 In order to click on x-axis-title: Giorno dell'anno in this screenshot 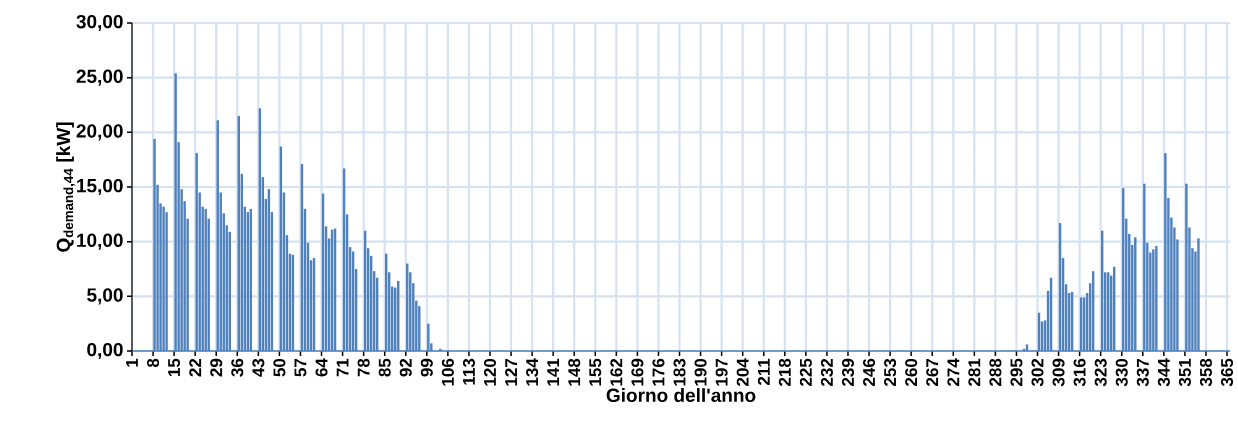, I will do `click(681, 395)`.